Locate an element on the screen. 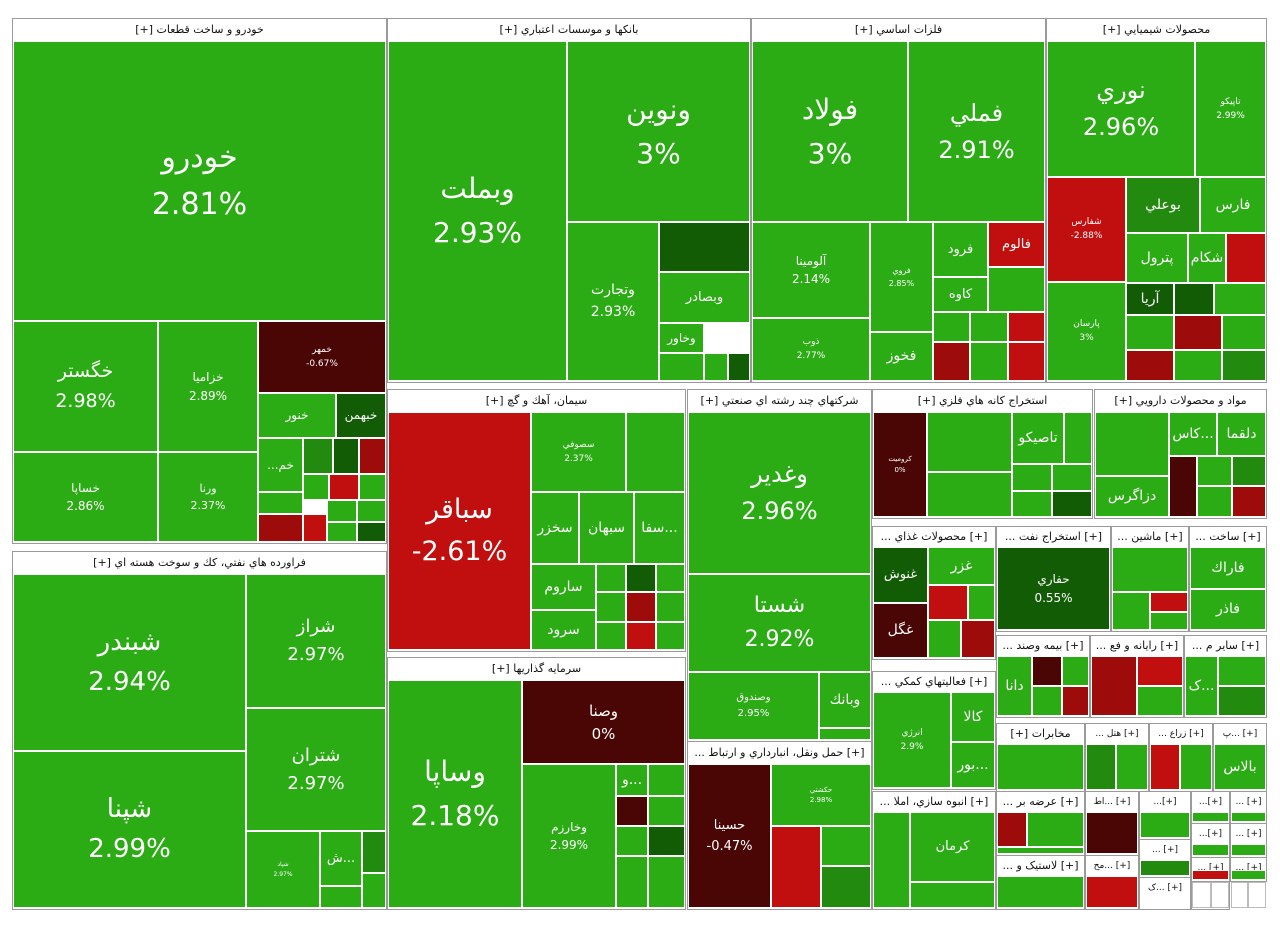 Image resolution: width=1280 pixels, height=927 pixels. stock-tile: غگل is located at coordinates (900, 630).